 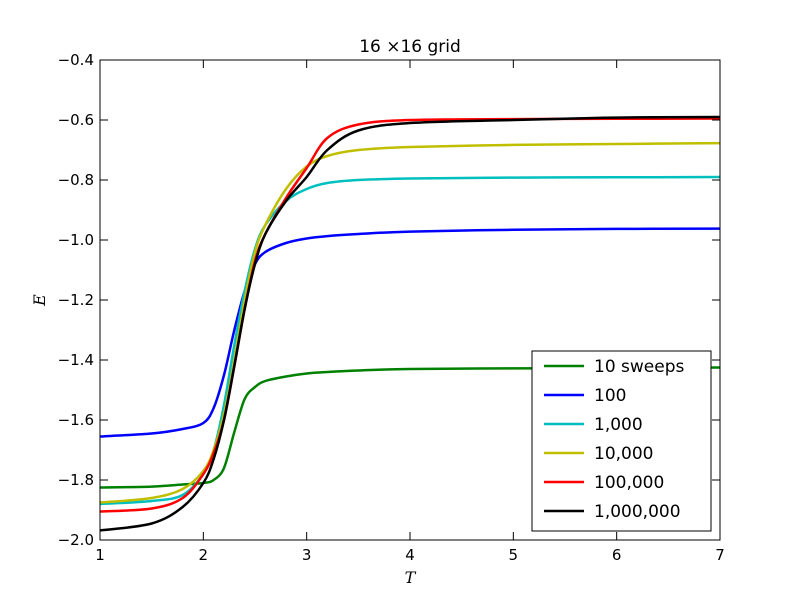 What do you see at coordinates (618, 425) in the screenshot?
I see `legend-label: 1,000` at bounding box center [618, 425].